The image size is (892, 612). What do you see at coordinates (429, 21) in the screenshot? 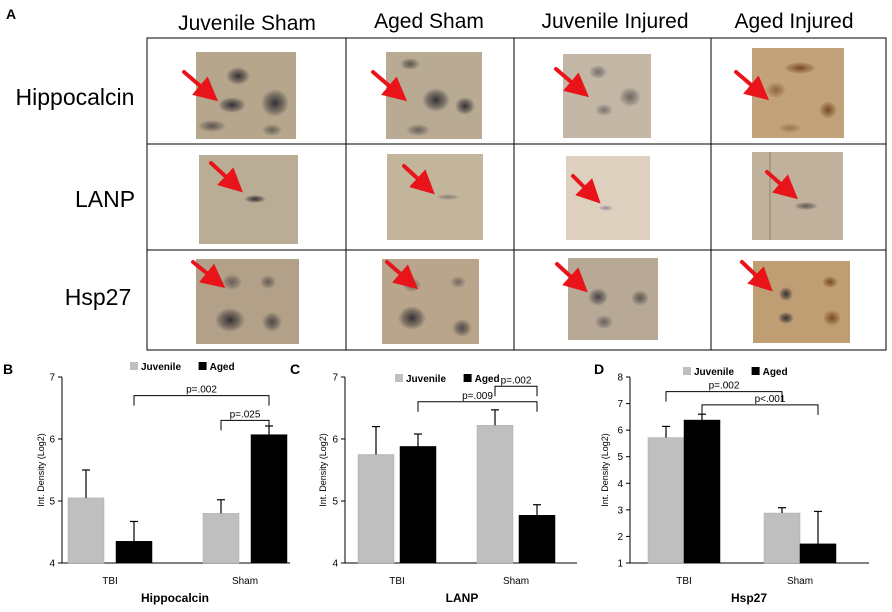
I see `column-header: Aged Sham` at bounding box center [429, 21].